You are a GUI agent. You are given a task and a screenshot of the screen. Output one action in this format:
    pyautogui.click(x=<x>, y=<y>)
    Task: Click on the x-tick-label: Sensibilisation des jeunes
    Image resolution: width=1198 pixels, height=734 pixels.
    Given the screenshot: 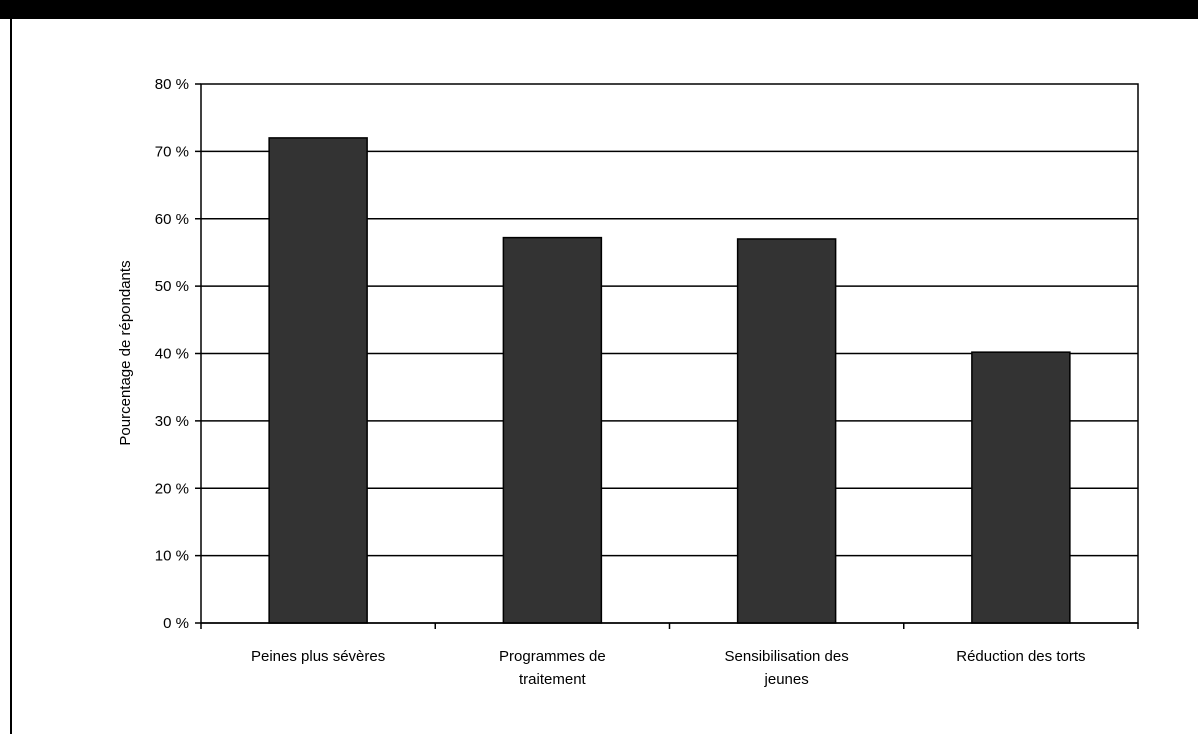 What is the action you would take?
    pyautogui.click(x=787, y=668)
    